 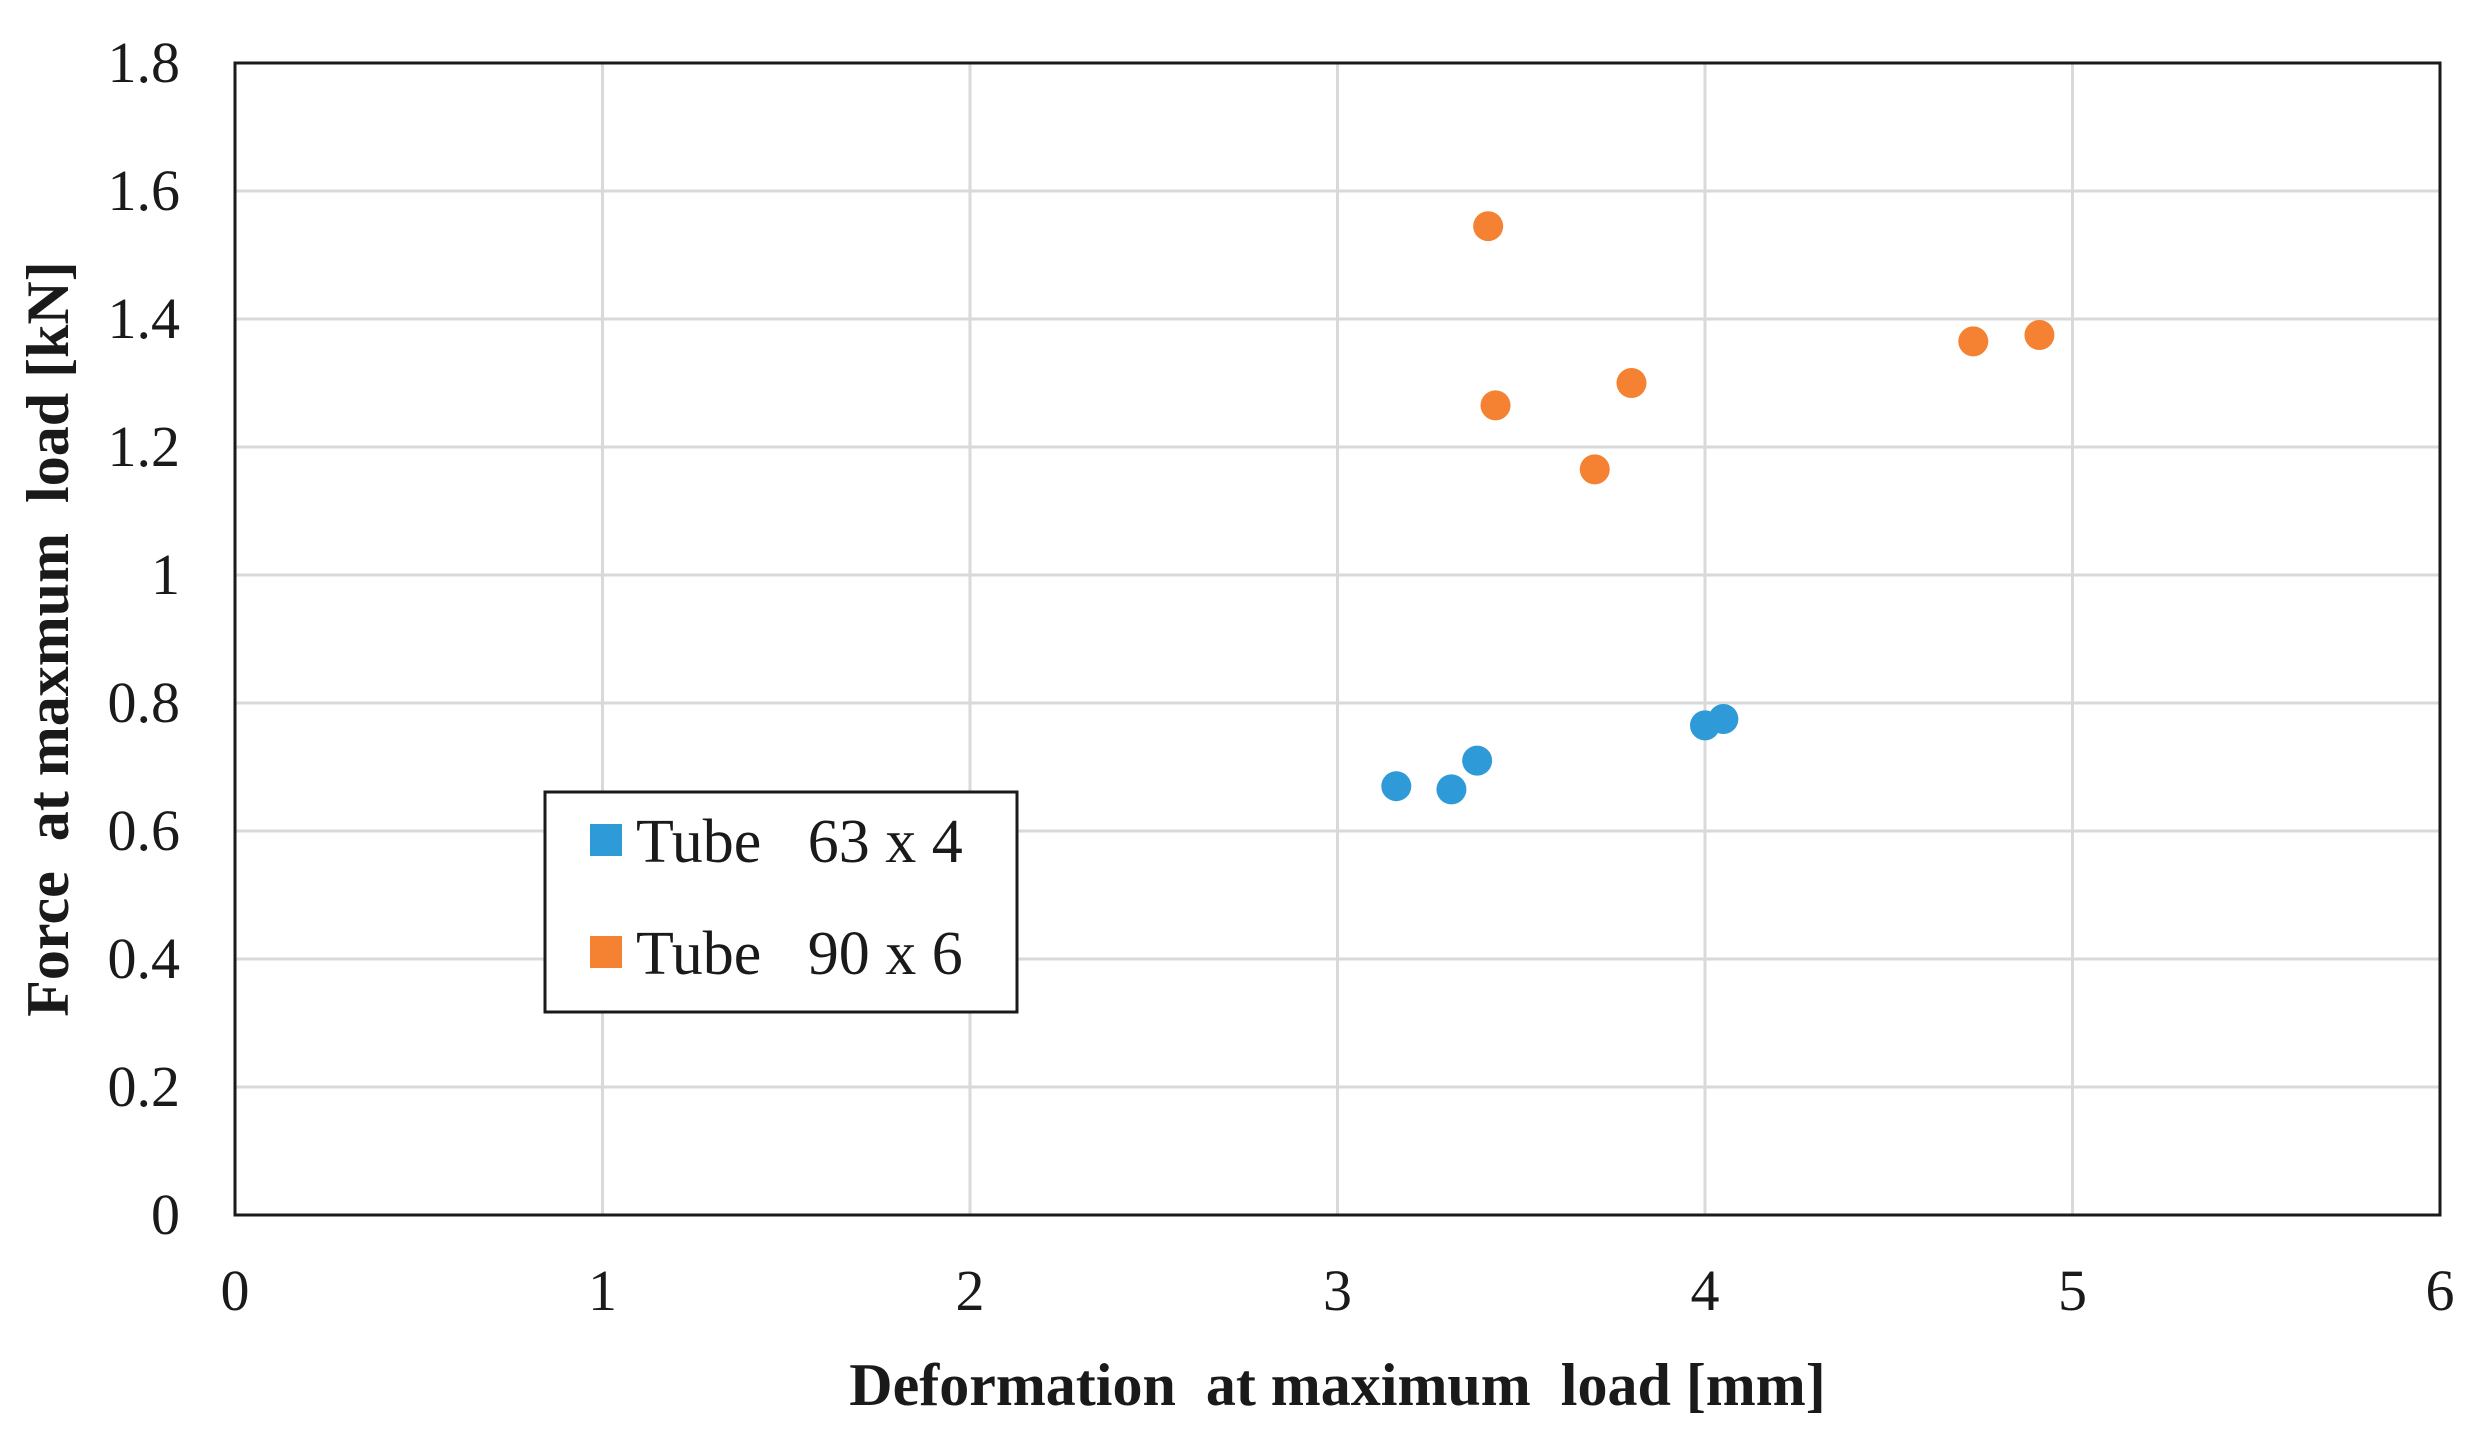 What do you see at coordinates (2072, 1290) in the screenshot?
I see `x-tick-label-5: 5` at bounding box center [2072, 1290].